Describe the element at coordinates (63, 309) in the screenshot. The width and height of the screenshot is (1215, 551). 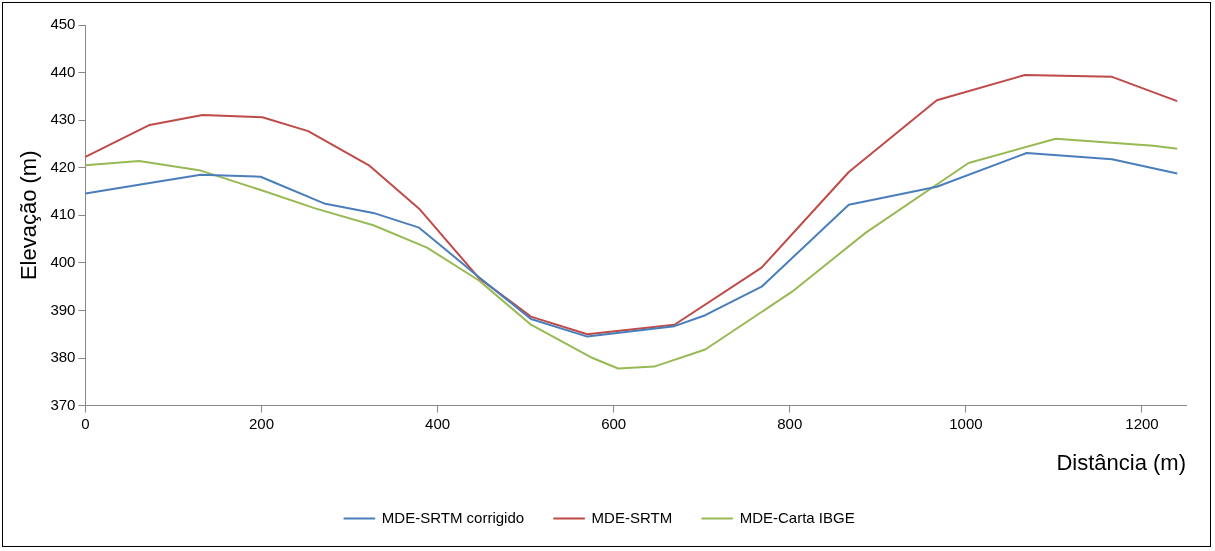
I see `y-tick-label: 390` at that location.